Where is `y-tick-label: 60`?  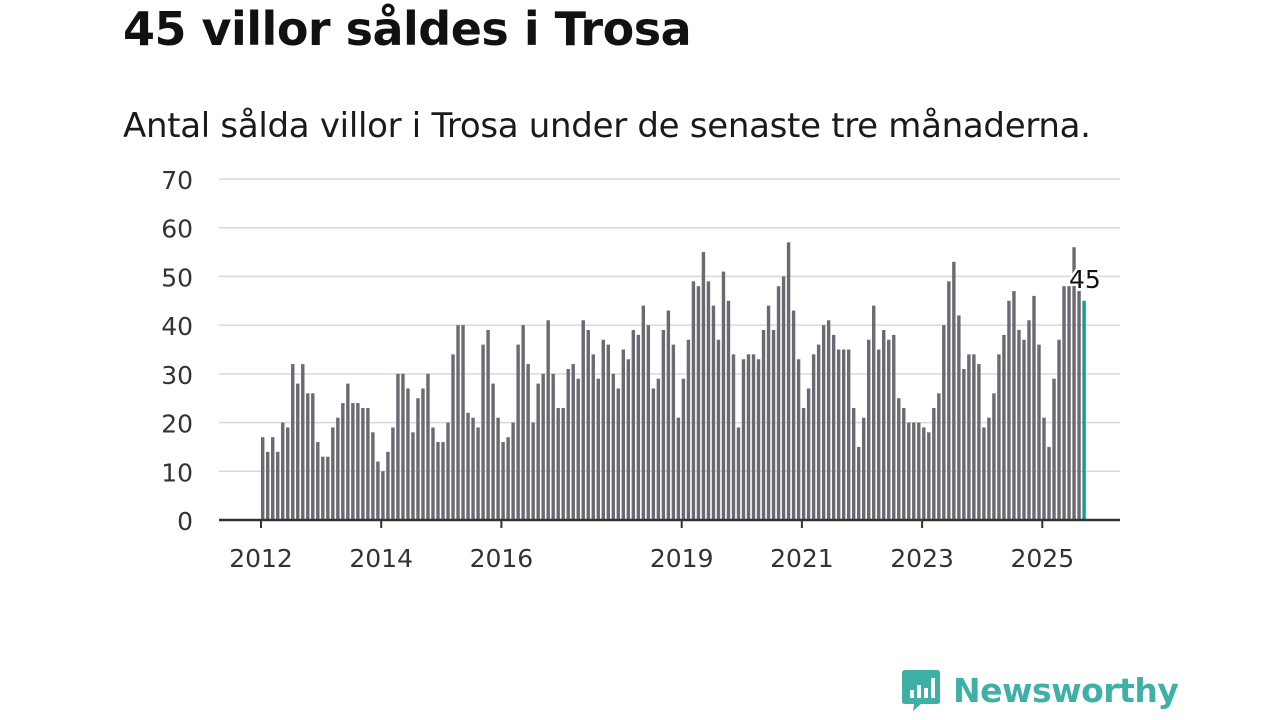
y-tick-label: 60 is located at coordinates (177, 229).